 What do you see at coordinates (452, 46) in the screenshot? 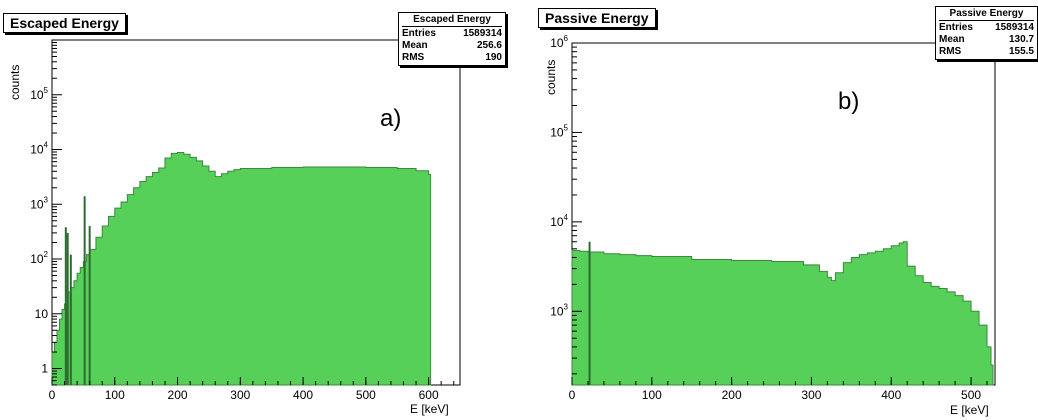
I see `stats-row-mean: Mean 256.6` at bounding box center [452, 46].